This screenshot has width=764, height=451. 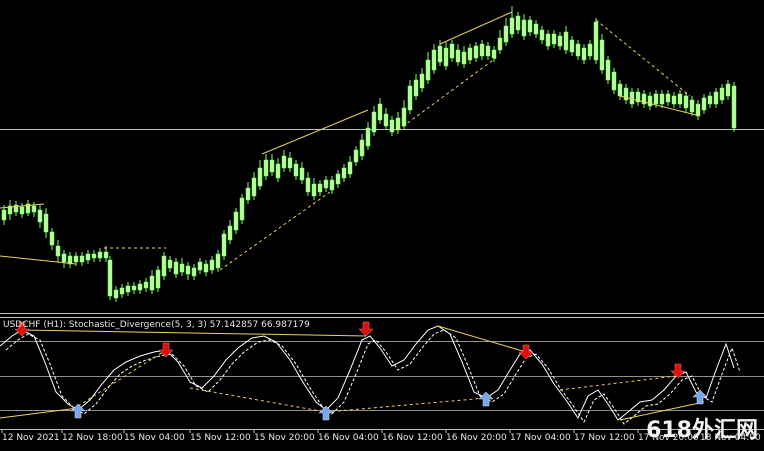 What do you see at coordinates (540, 438) in the screenshot?
I see `time-axis-label: 17 Nov 04:00` at bounding box center [540, 438].